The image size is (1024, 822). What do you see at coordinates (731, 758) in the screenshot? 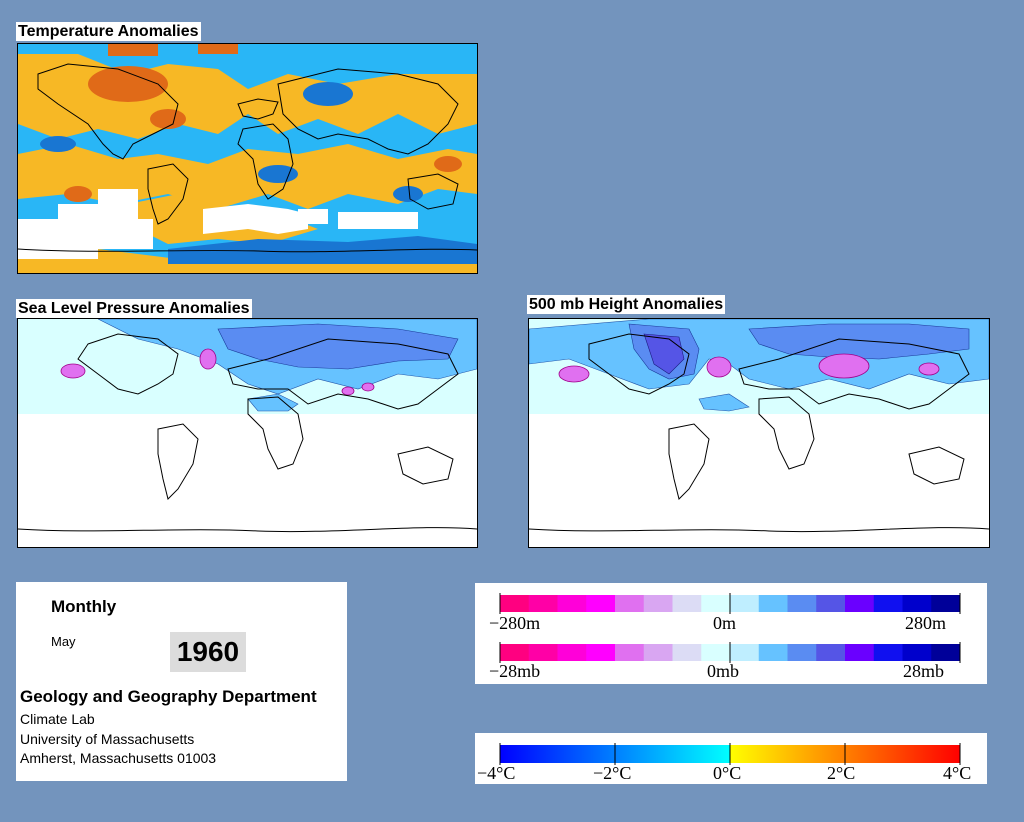
I see `temperature-legend: −4°C −2°C 0°C 2°C 4°C` at bounding box center [731, 758].